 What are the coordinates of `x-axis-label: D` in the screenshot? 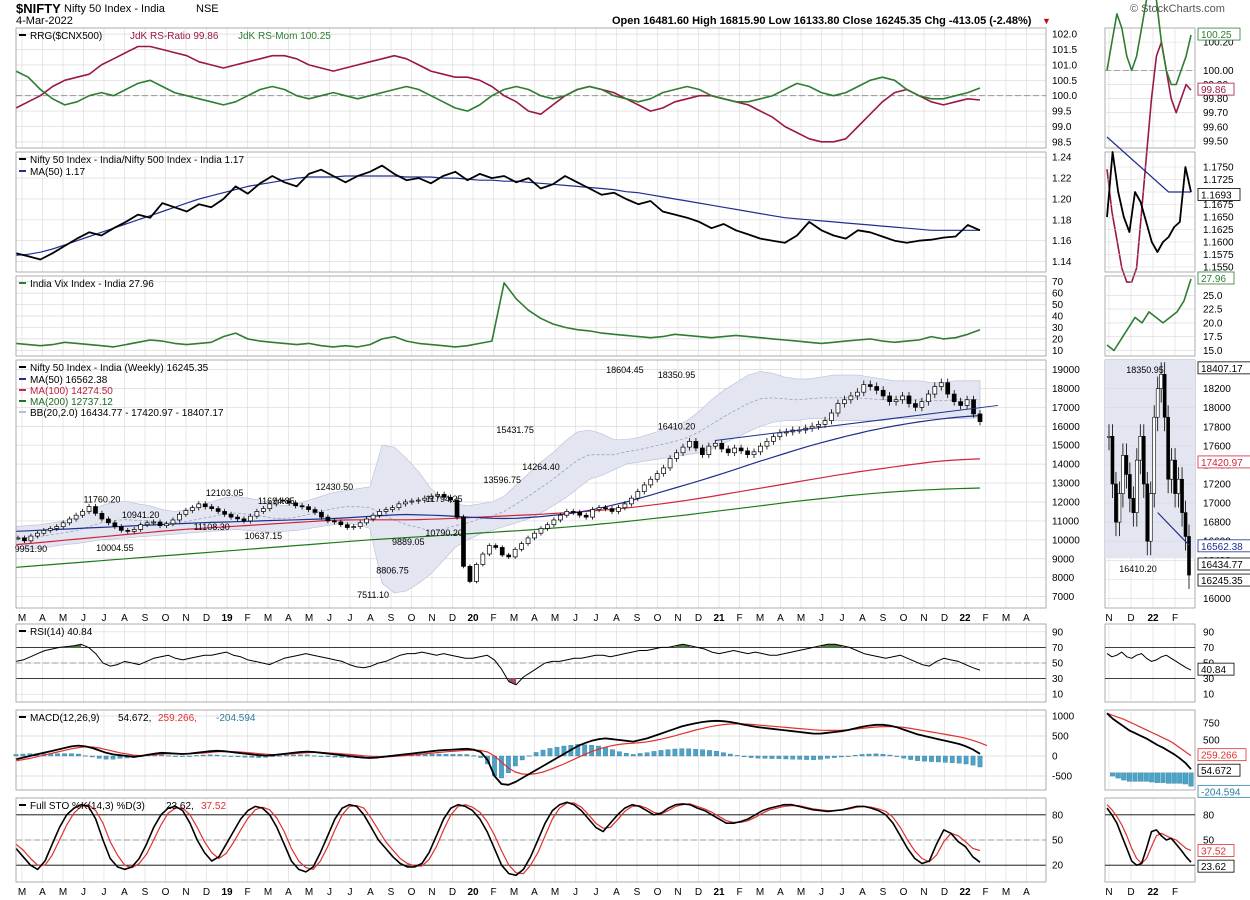 It's located at (944, 618).